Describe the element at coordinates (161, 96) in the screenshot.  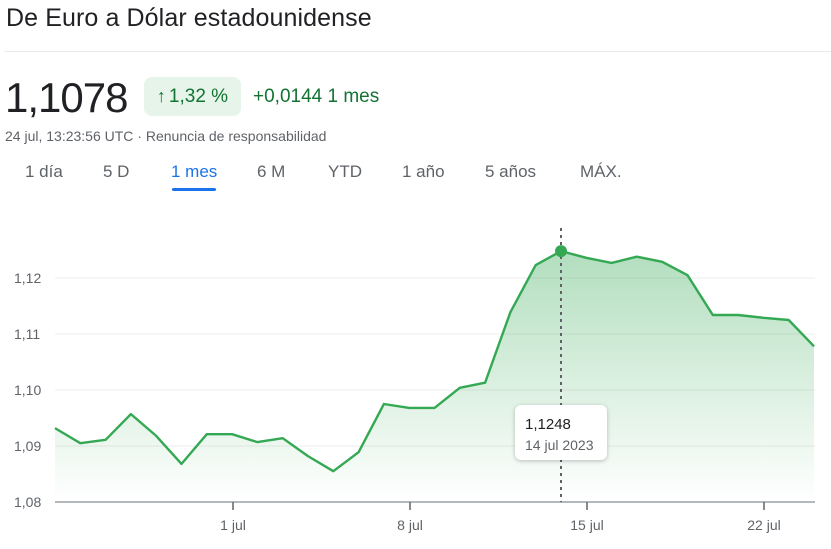
I see `arrow-up-icon: ↑` at that location.